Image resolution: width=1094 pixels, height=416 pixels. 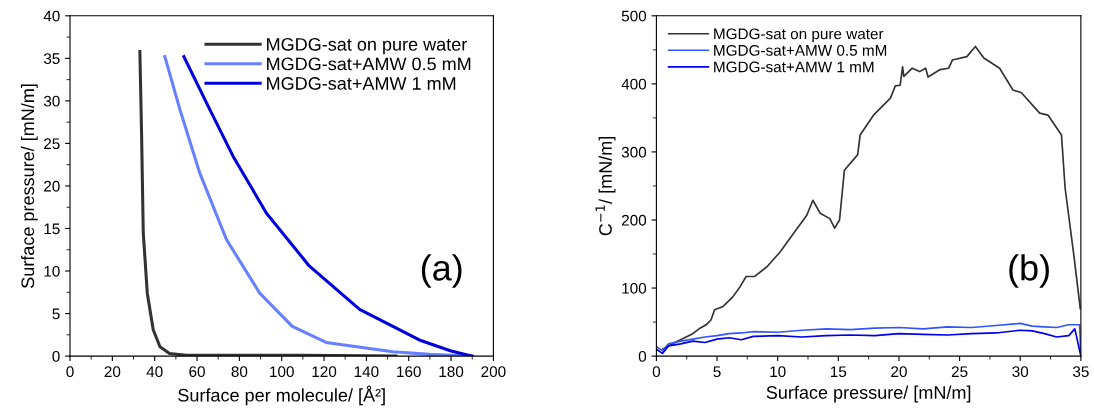 I want to click on y-tick-label: 500, so click(x=634, y=16).